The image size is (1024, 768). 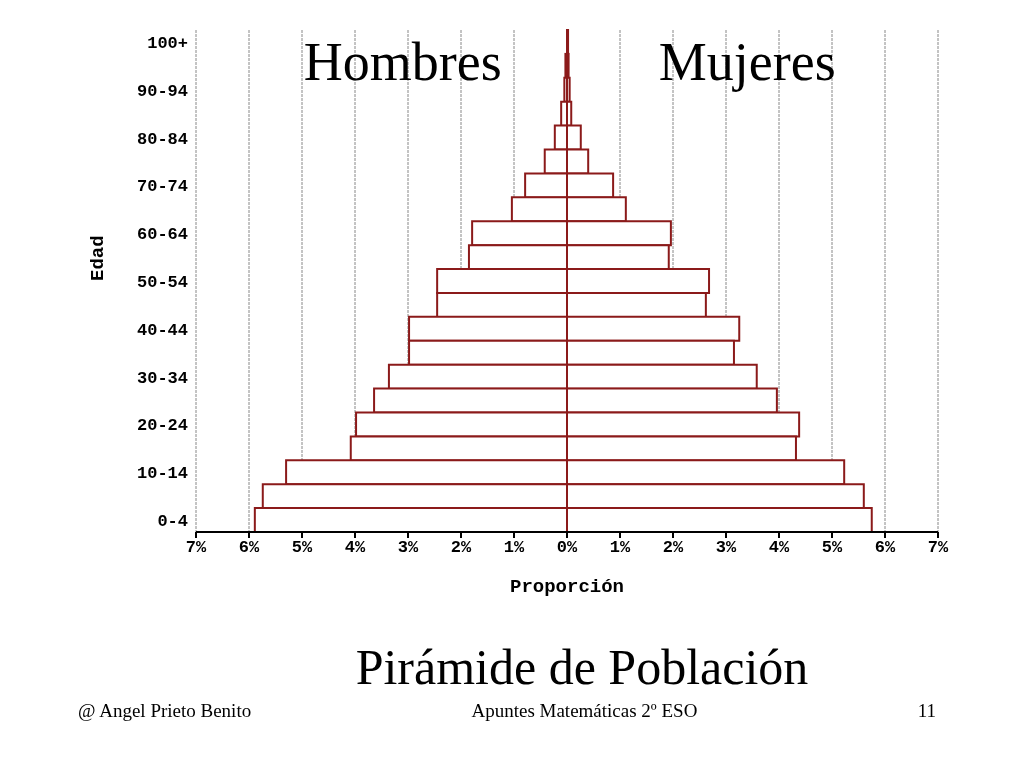 What do you see at coordinates (162, 235) in the screenshot?
I see `y-tick-label: 60-64` at bounding box center [162, 235].